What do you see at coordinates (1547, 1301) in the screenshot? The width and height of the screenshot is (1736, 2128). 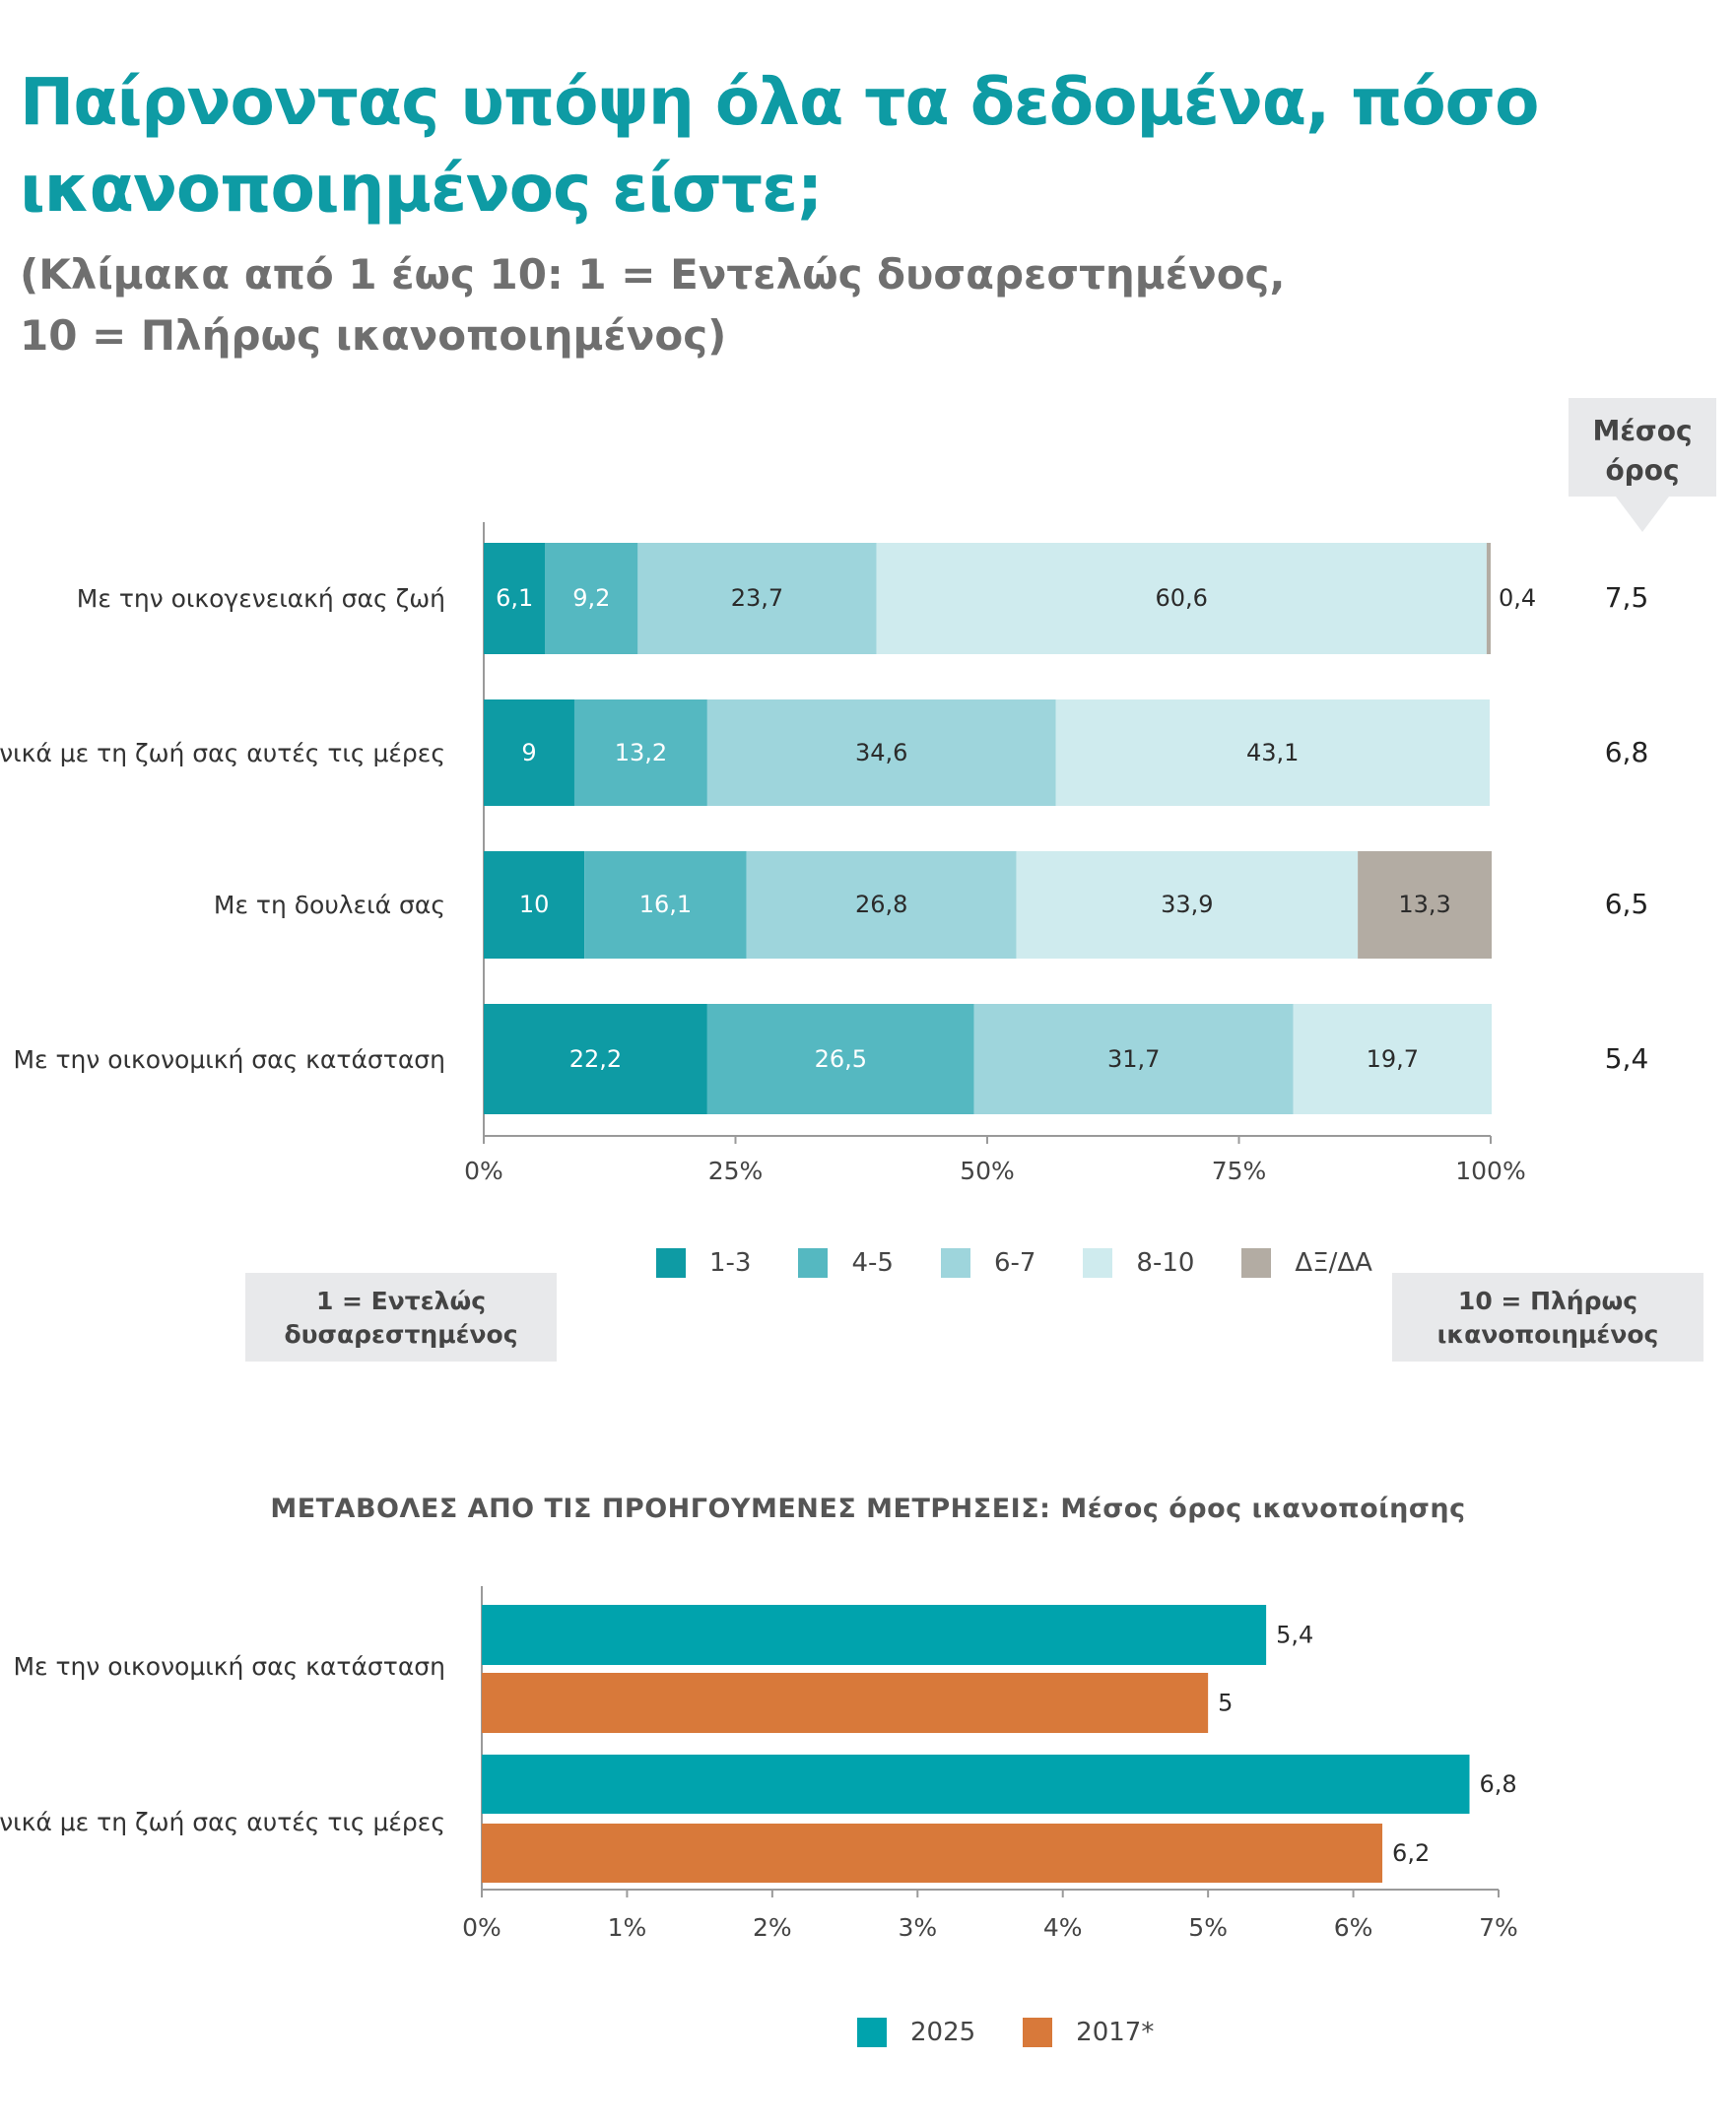 I see `scale-right-line-1: 10 = Πλήρως` at bounding box center [1547, 1301].